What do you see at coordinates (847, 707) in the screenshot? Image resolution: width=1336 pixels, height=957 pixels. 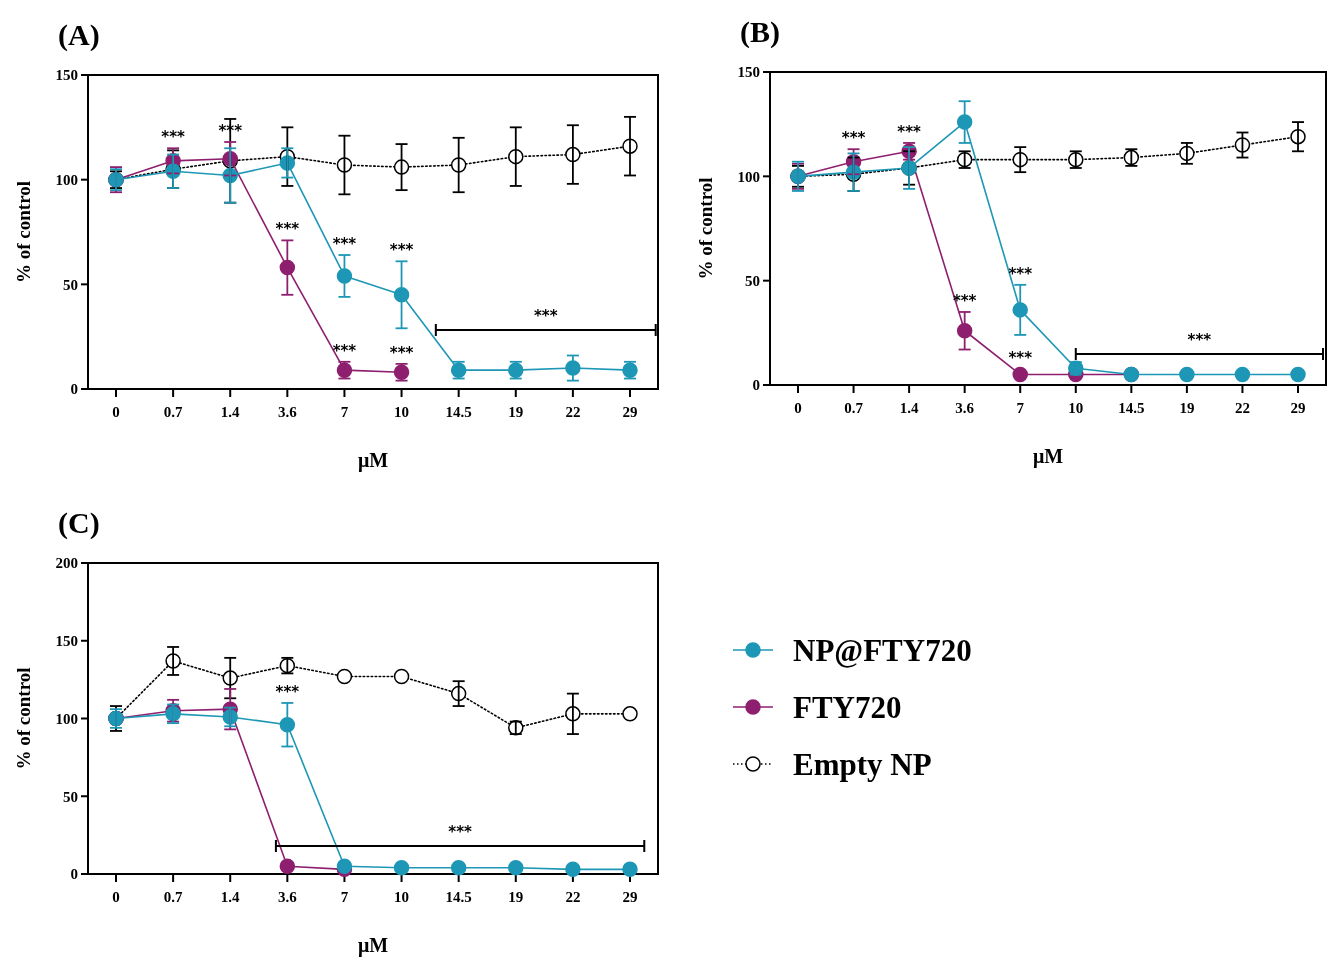 I see `legend-label: FTY720` at bounding box center [847, 707].